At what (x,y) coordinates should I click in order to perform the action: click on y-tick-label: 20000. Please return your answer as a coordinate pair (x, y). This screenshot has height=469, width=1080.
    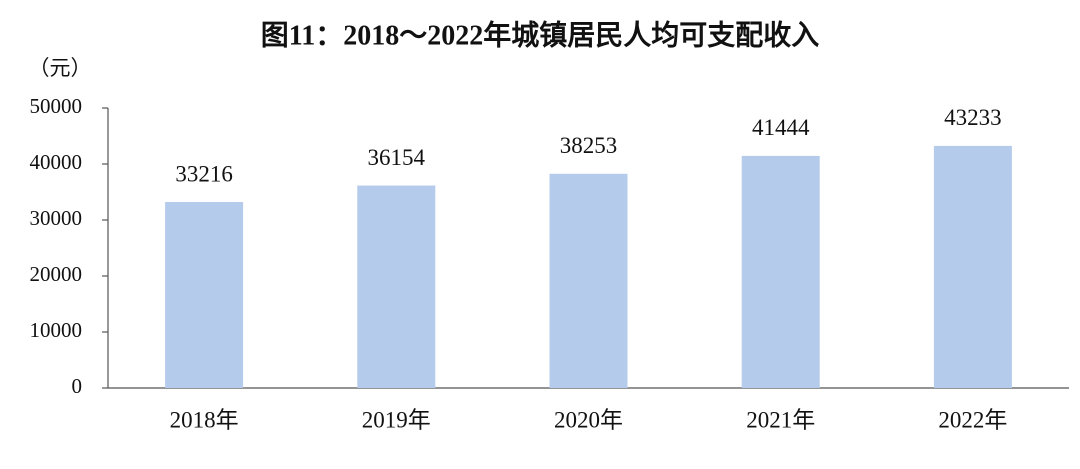
    Looking at the image, I should click on (56, 274).